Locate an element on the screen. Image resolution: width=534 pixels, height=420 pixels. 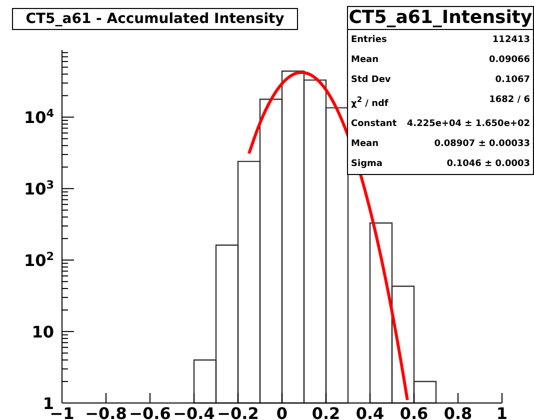
y-tick-label: 10$^{2}$ is located at coordinates (39, 260).